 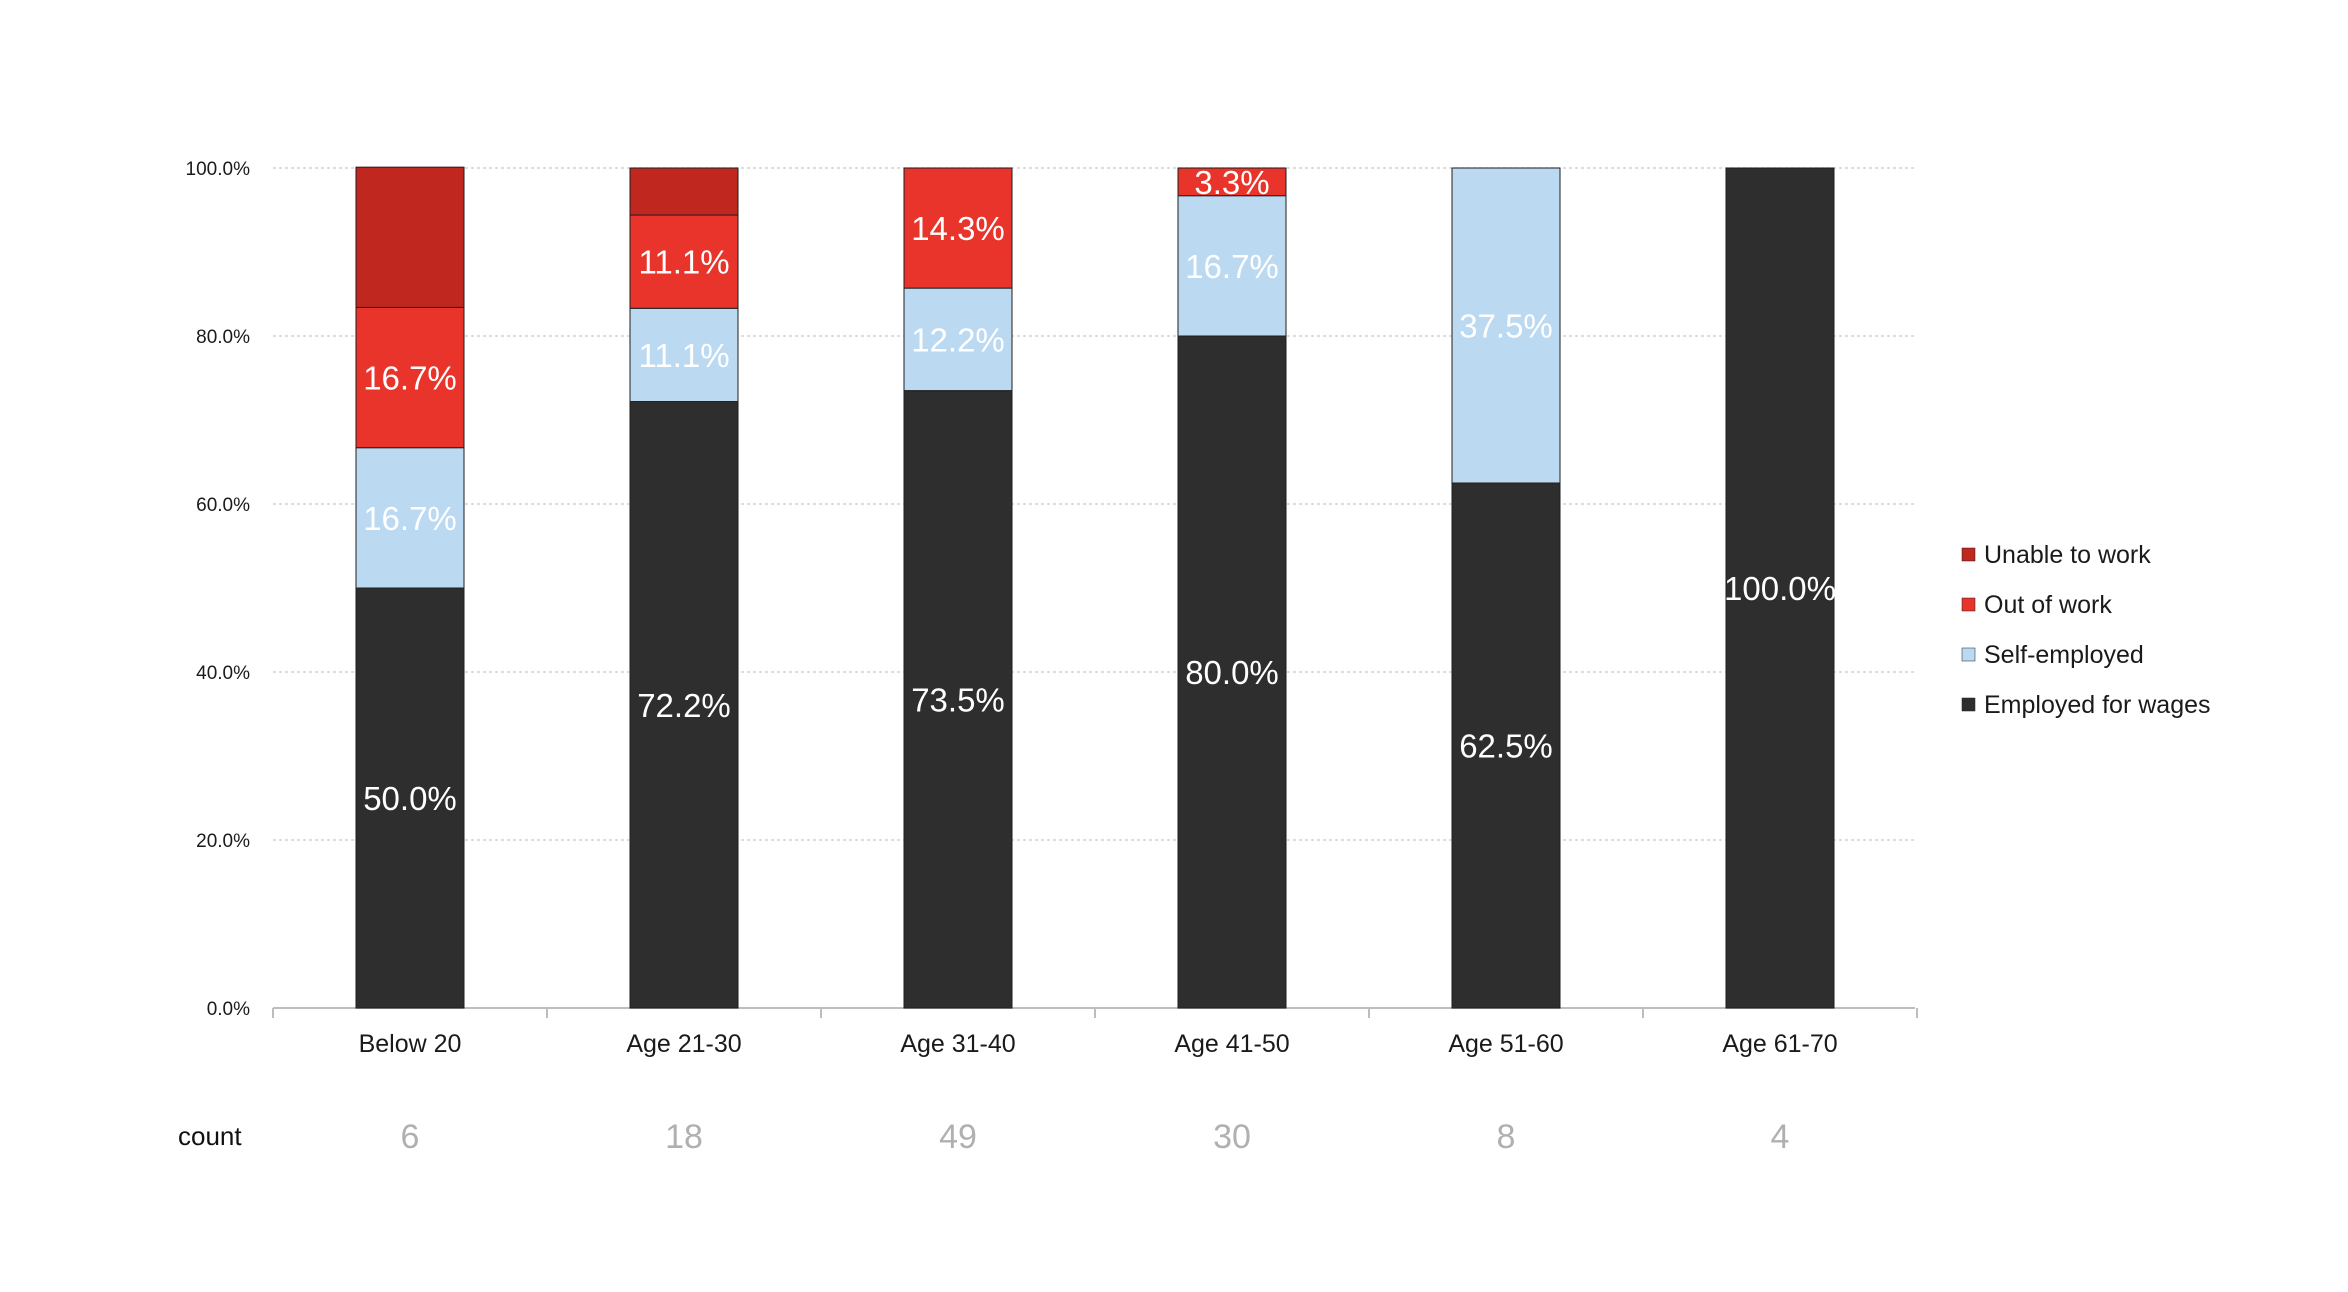 What do you see at coordinates (983, 1137) in the screenshot?
I see `count-row: count 6 18 49 30 8 4` at bounding box center [983, 1137].